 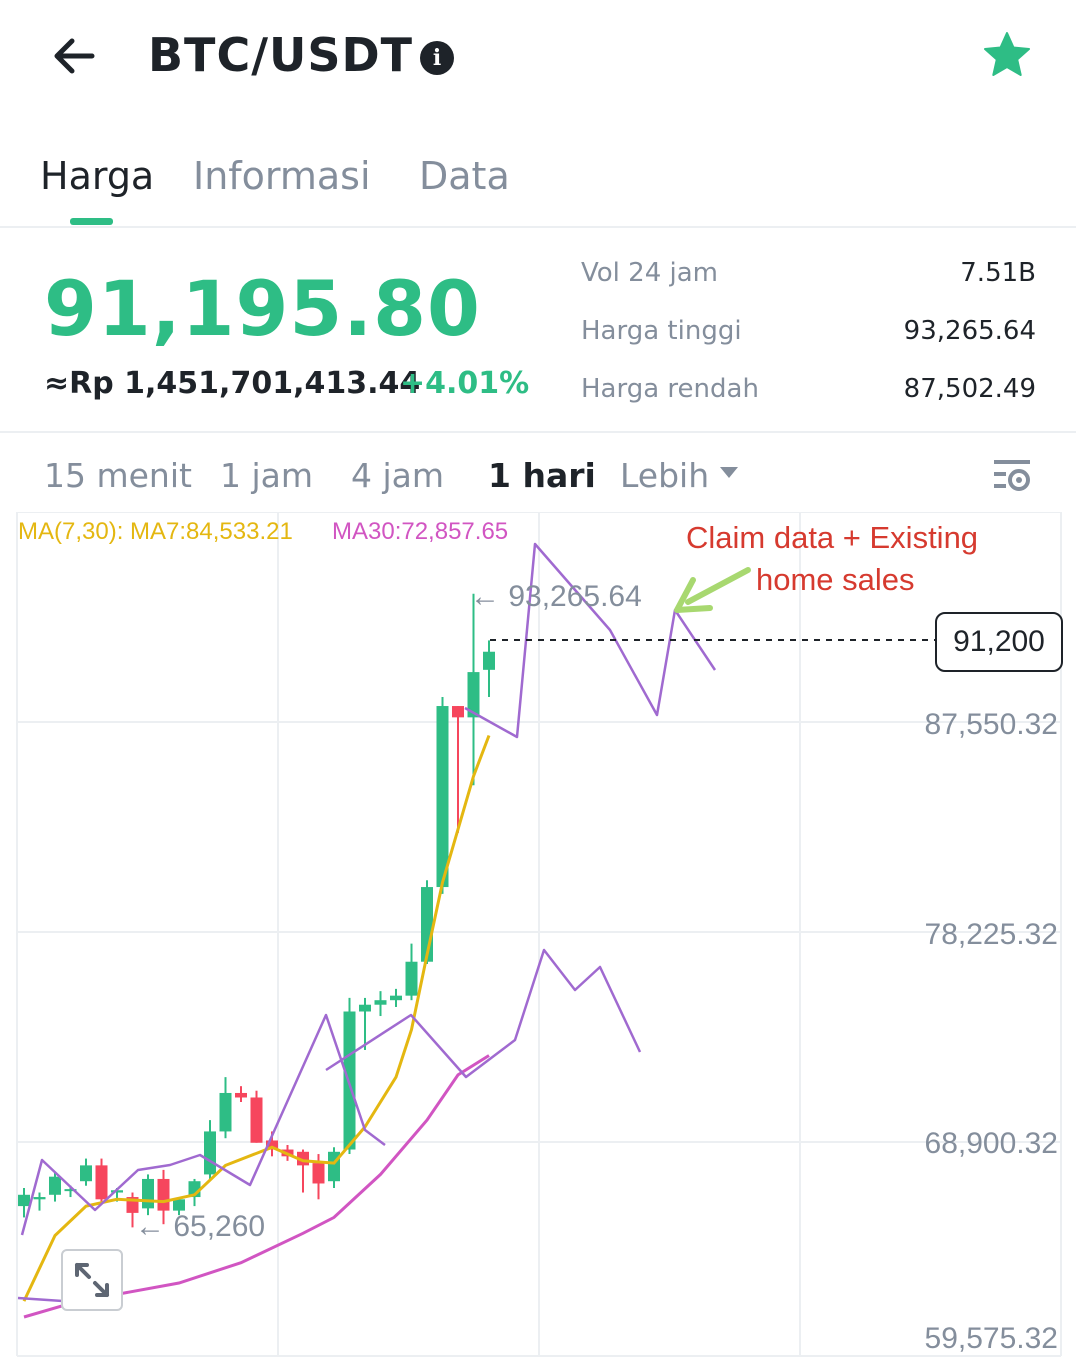 What do you see at coordinates (1012, 476) in the screenshot?
I see `chart-settings-icon` at bounding box center [1012, 476].